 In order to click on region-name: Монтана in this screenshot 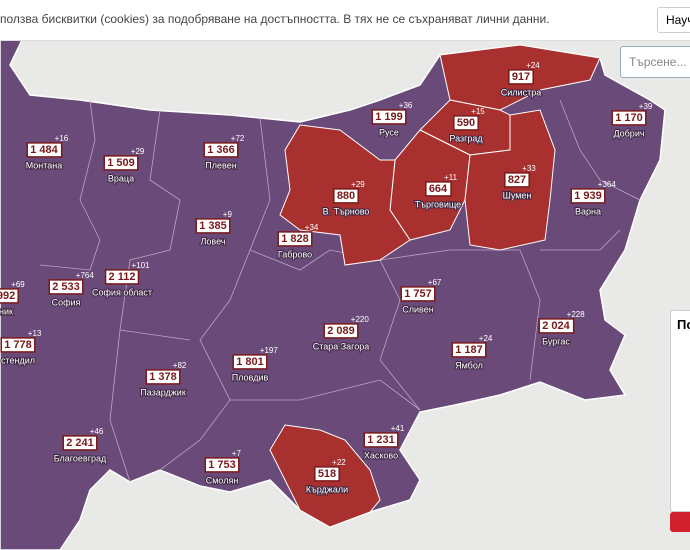, I will do `click(44, 165)`.